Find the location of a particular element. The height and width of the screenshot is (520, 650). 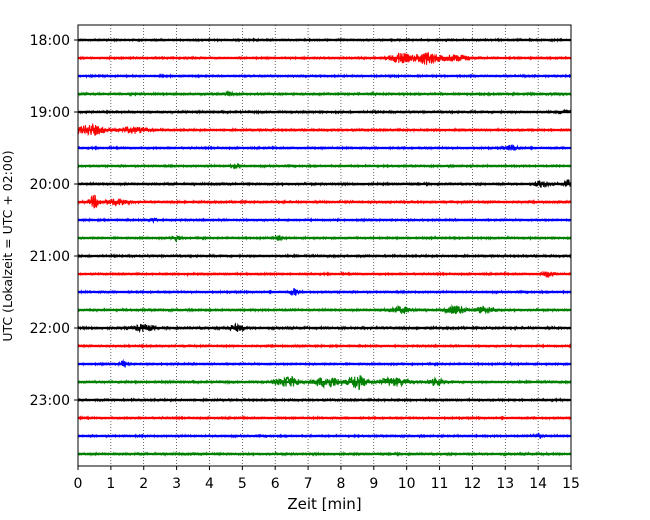

x-axis: 0 1 2 3 4 5 6 7 8 9 10 11 12 13 14 15 is located at coordinates (327, 479).